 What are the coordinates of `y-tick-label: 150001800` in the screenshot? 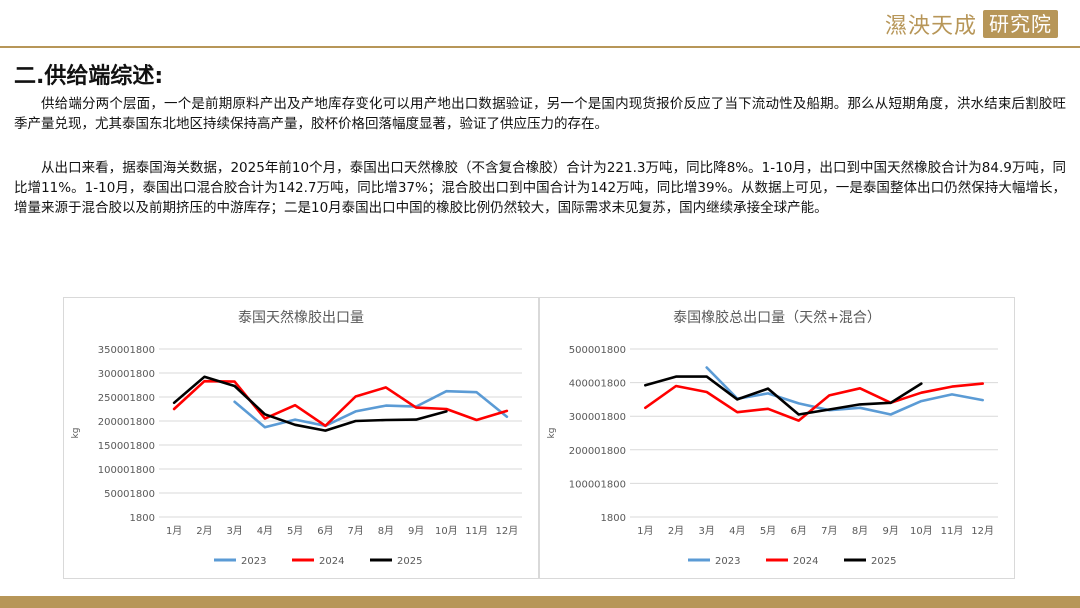 It's located at (126, 446).